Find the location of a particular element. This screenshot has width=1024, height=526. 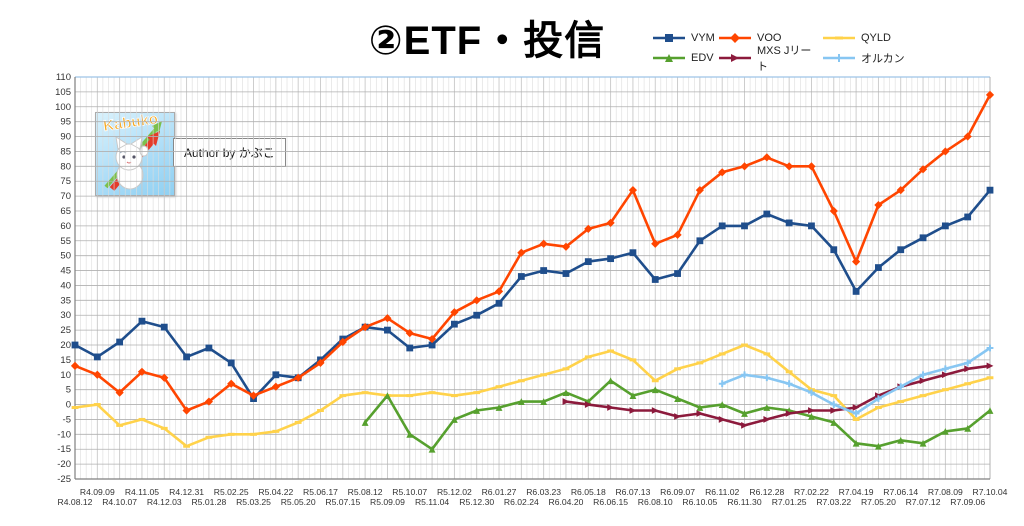

y-axis-tick-label: 75 is located at coordinates (65, 181).